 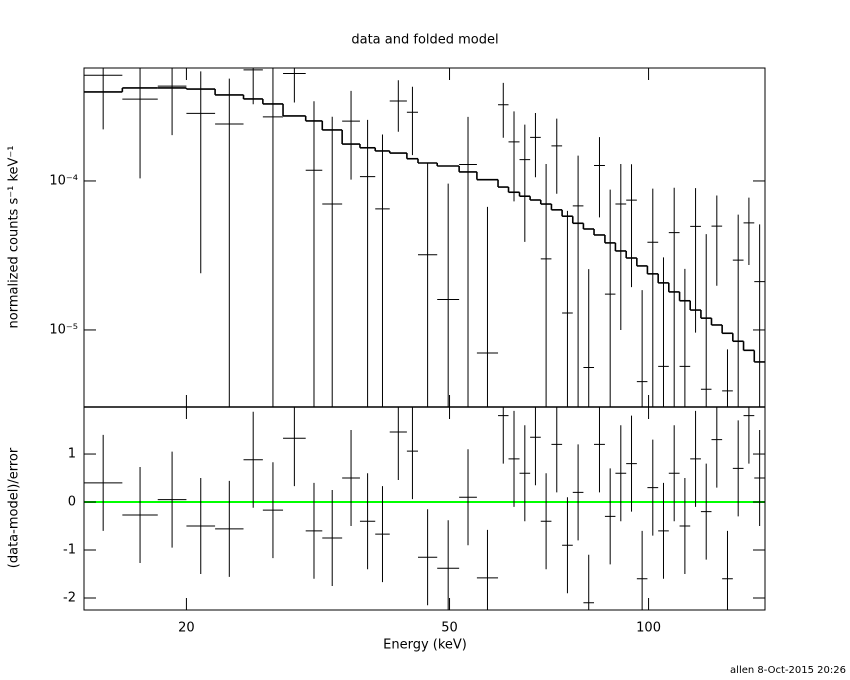 I want to click on y-tick-label: -1, so click(x=69, y=550).